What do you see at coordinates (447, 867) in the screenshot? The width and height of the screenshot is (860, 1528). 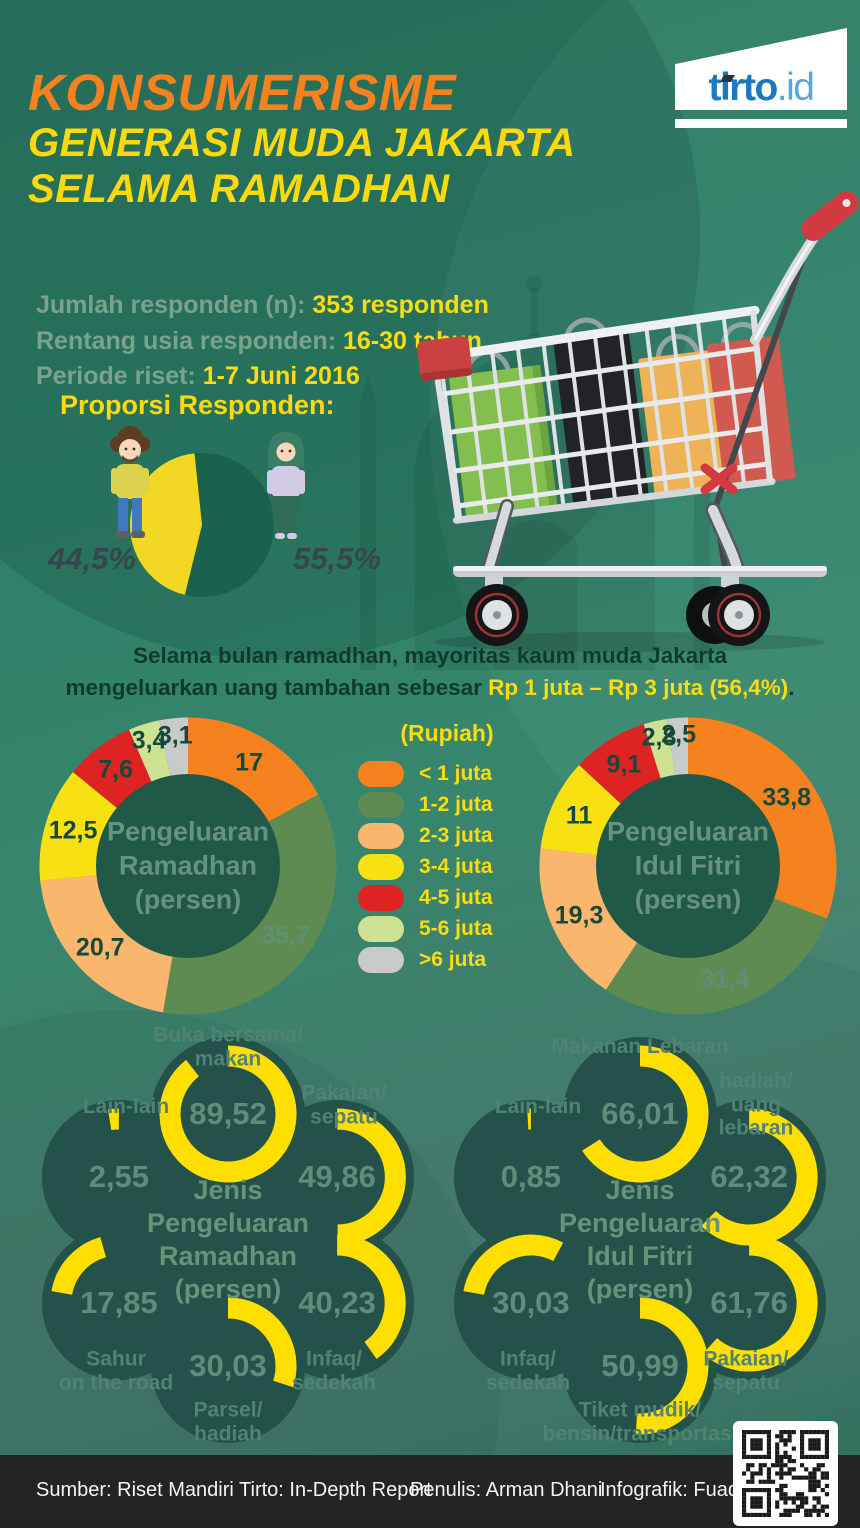 I see `legend-item: 3-4 juta` at bounding box center [447, 867].